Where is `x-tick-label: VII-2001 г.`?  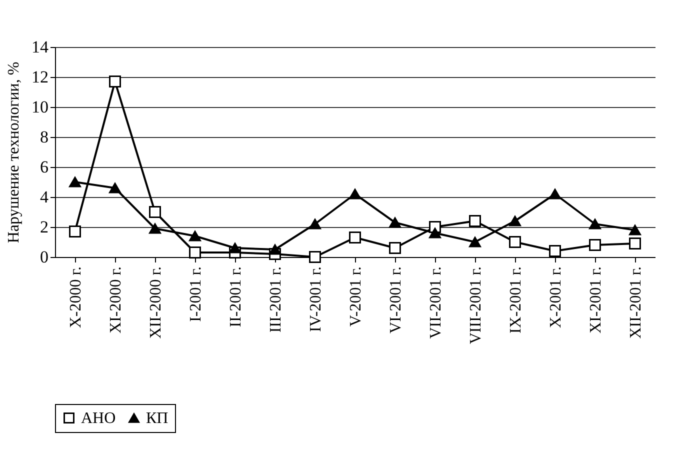 x-tick-label: VII-2001 г. is located at coordinates (436, 302).